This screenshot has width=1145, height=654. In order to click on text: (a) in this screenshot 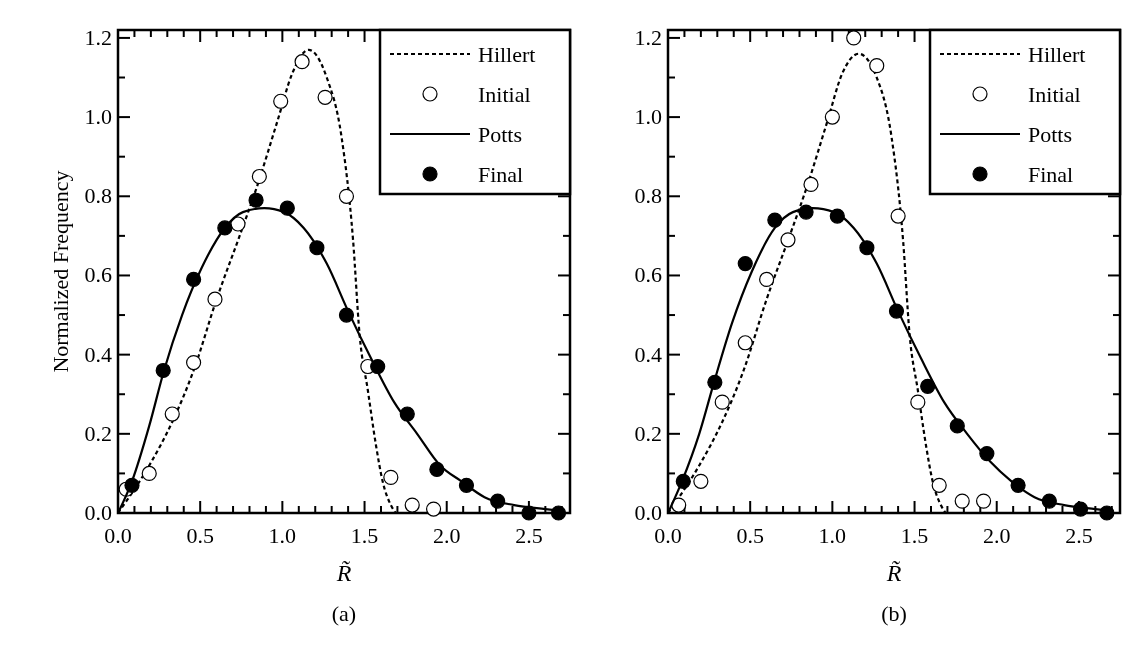, I will do `click(344, 613)`.